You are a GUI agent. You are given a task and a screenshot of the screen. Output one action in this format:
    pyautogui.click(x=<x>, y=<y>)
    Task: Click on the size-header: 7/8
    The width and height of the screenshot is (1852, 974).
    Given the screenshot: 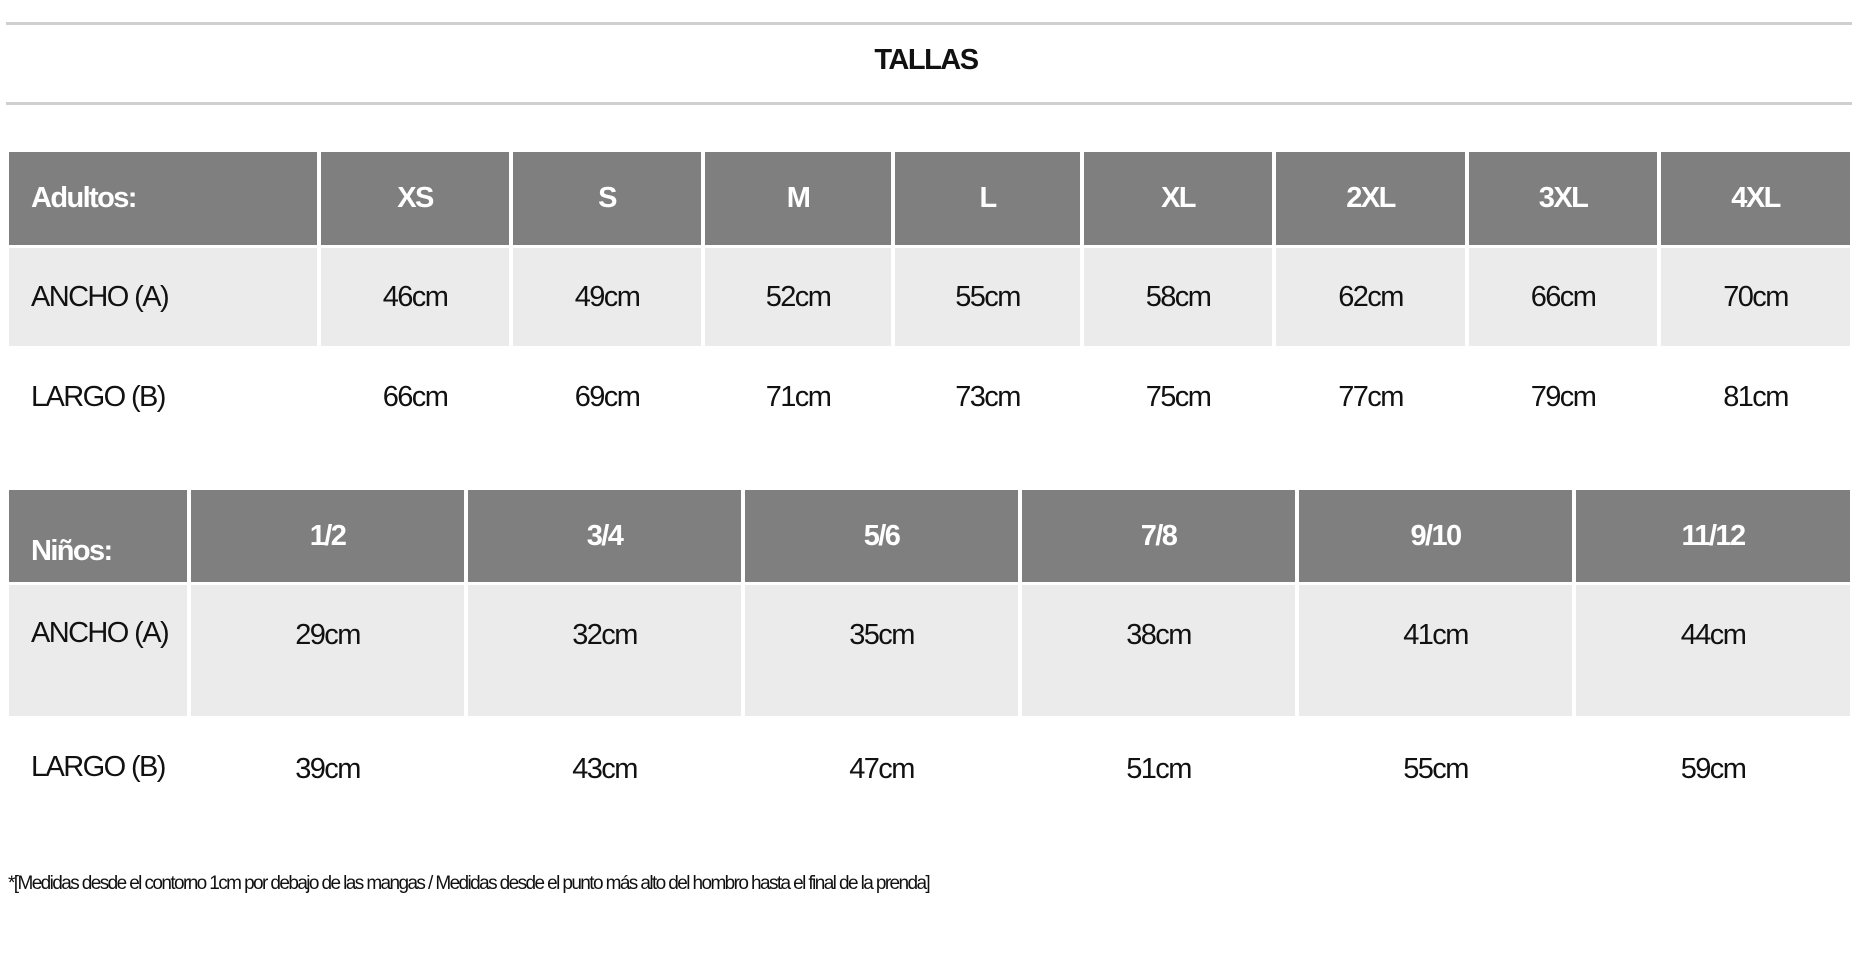 What is the action you would take?
    pyautogui.click(x=1158, y=536)
    